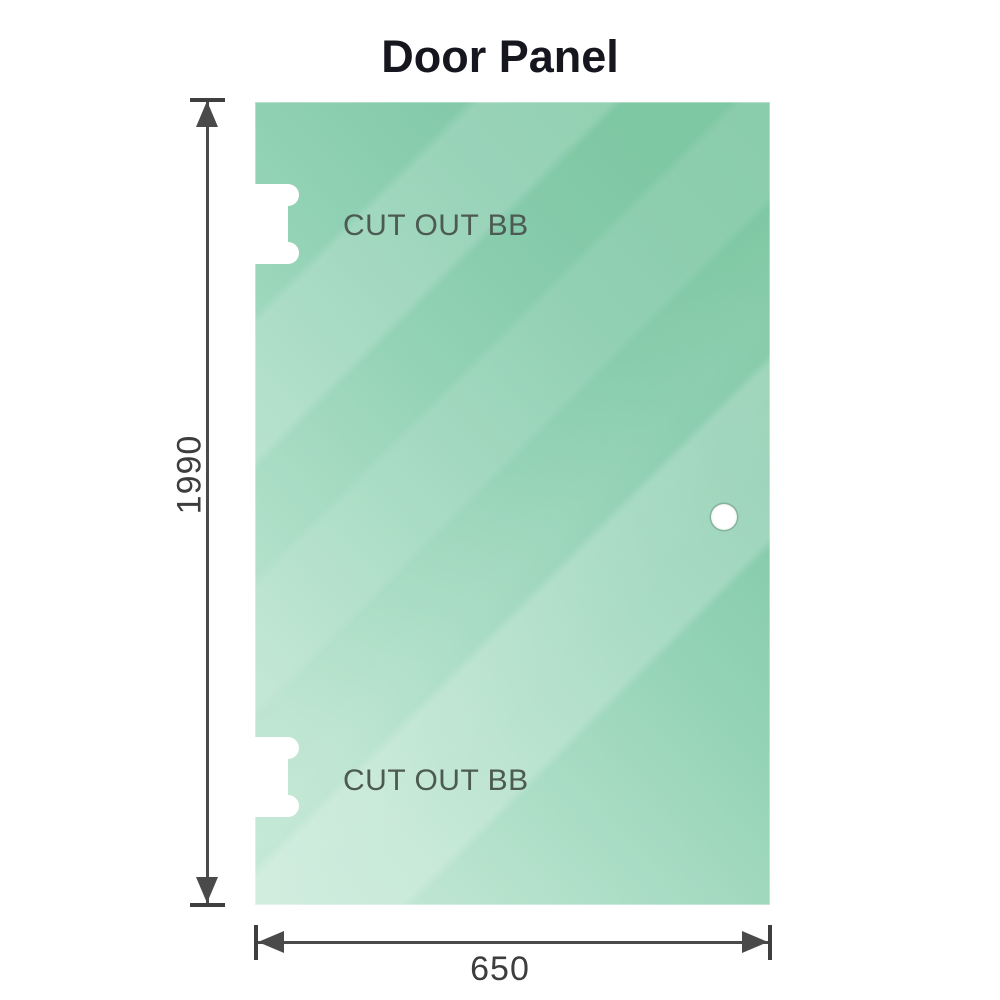 This screenshot has height=1000, width=1000. What do you see at coordinates (277, 224) in the screenshot?
I see `cut-out-bb-notch-top` at bounding box center [277, 224].